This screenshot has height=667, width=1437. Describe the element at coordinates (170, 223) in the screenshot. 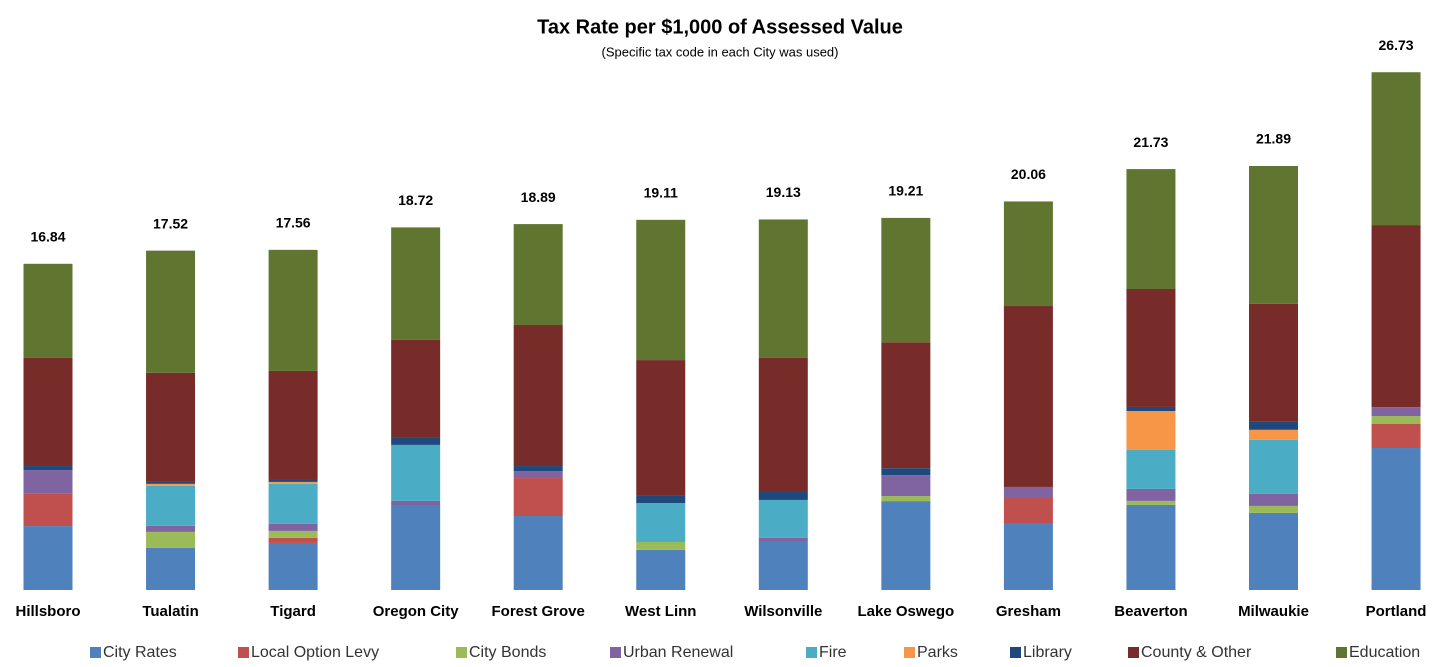

I see `total-label: 17.52` at that location.